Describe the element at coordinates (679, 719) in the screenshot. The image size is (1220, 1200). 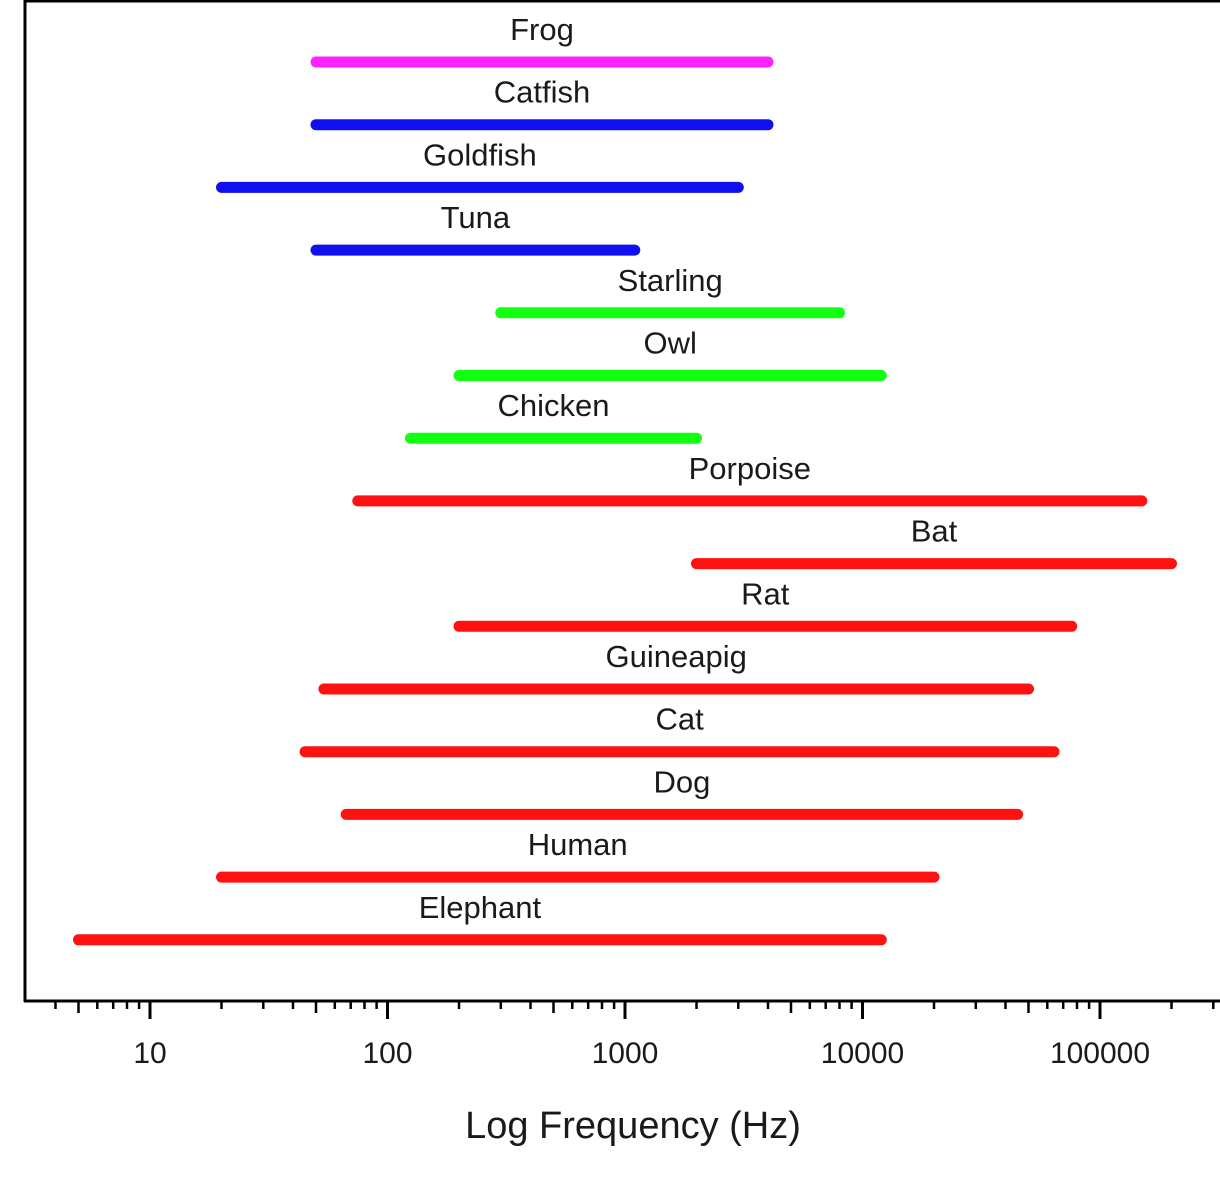
I see `range-label-cat: Cat` at that location.